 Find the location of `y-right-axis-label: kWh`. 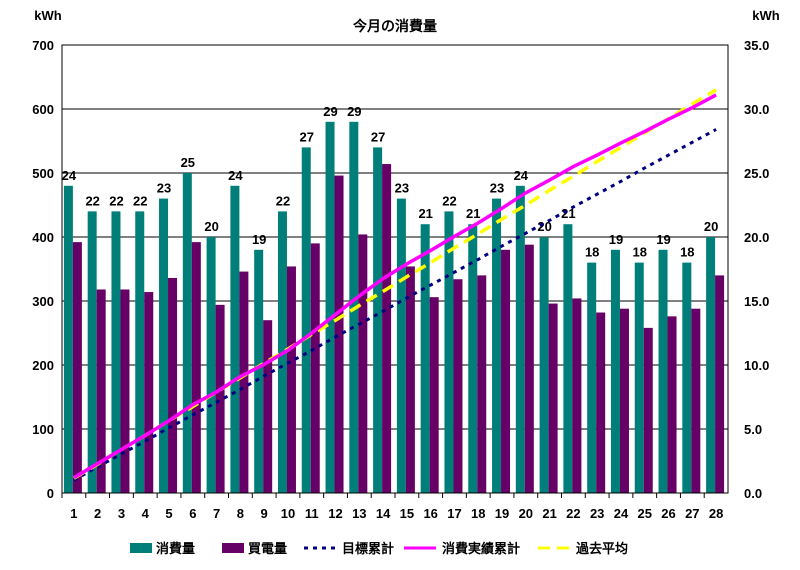

y-right-axis-label: kWh is located at coordinates (766, 15).